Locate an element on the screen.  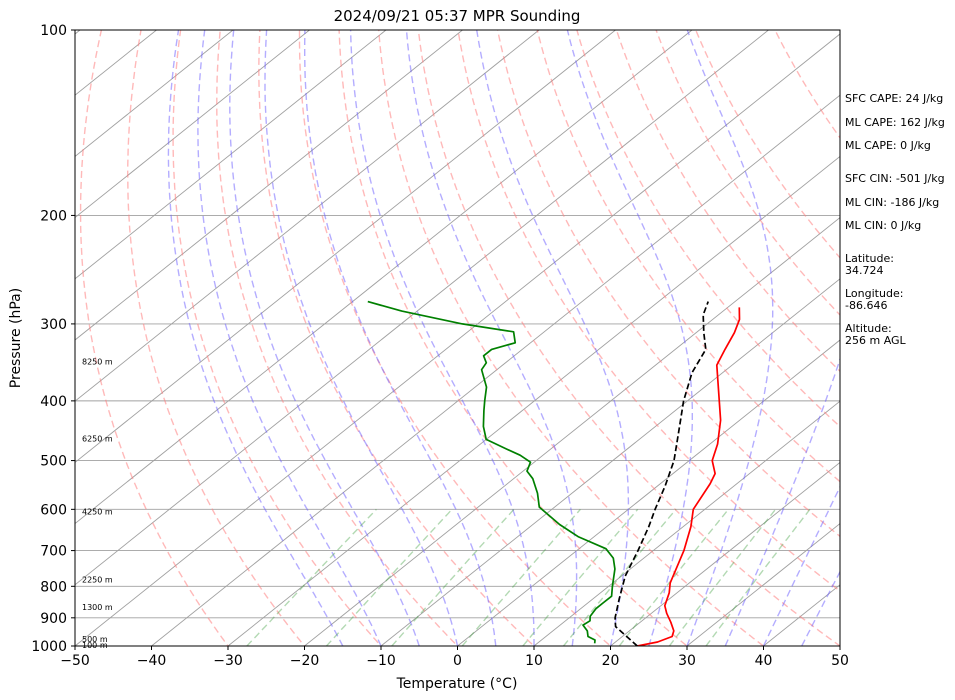
y-axis-title: Pressure (hPa) is located at coordinates (16, 338).